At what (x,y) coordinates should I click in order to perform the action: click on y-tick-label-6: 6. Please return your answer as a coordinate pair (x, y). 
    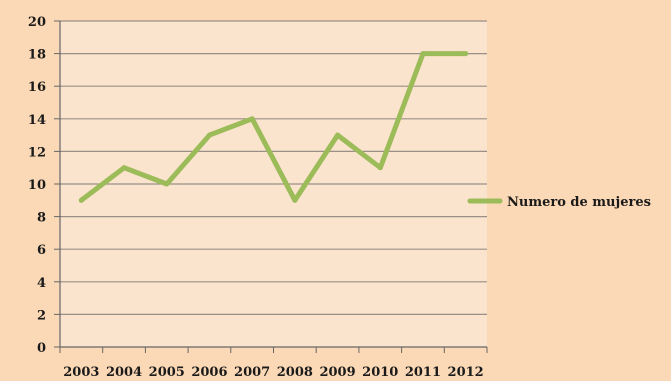
    Looking at the image, I should click on (41, 250).